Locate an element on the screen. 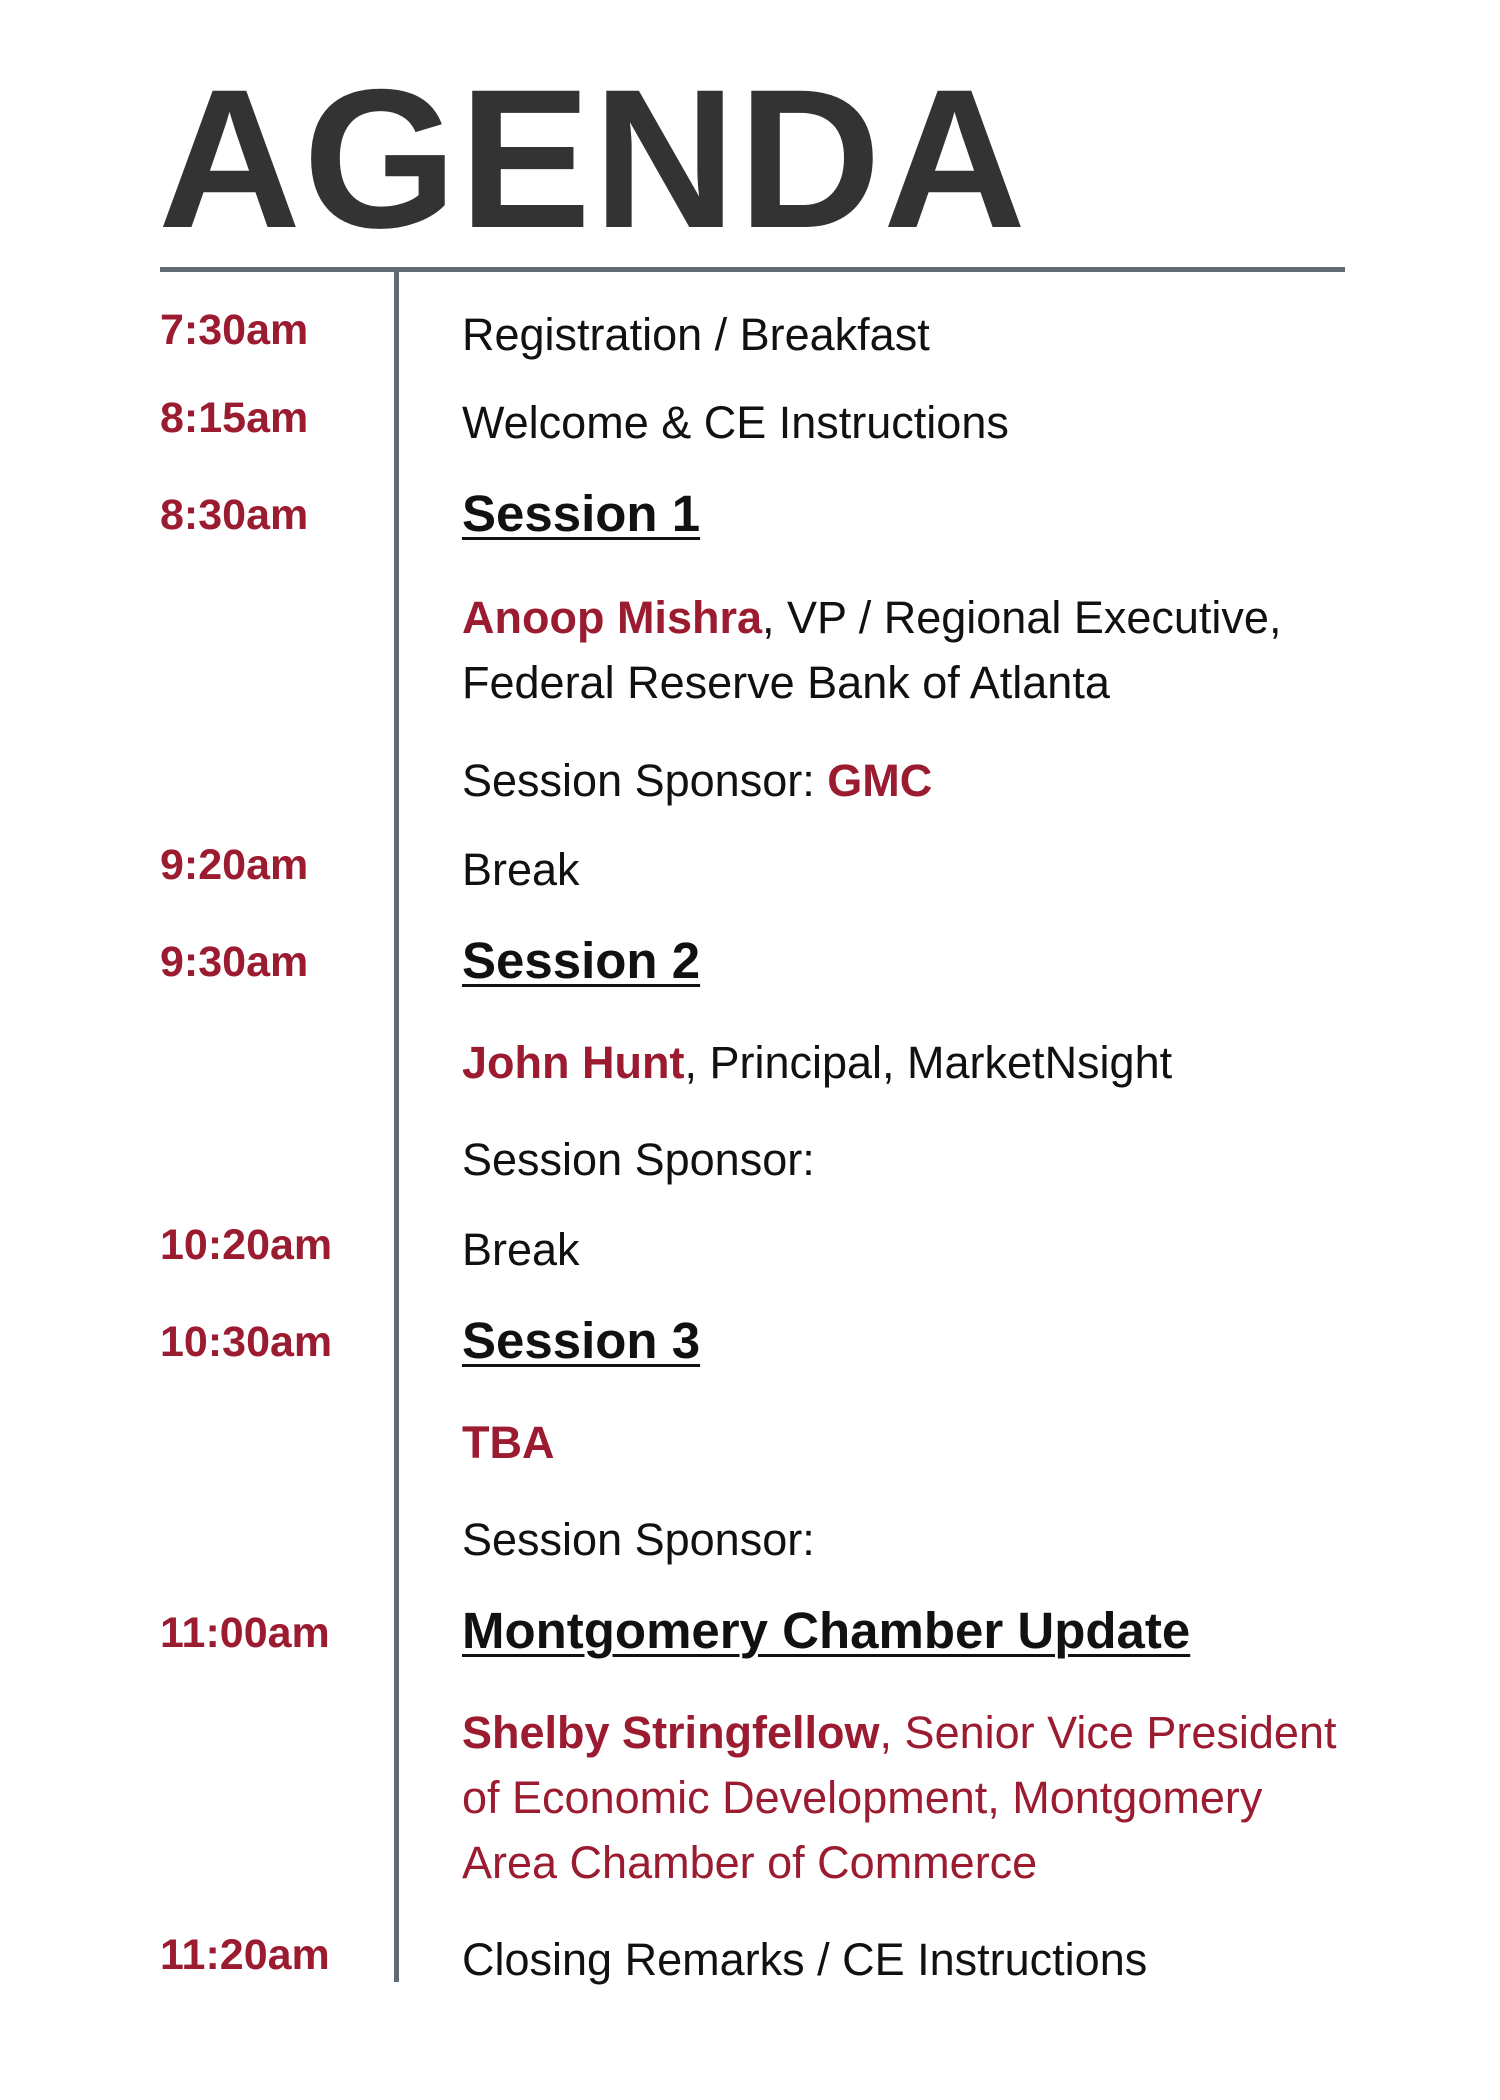 The height and width of the screenshot is (2100, 1500). agenda-time: 11:20am is located at coordinates (245, 1955).